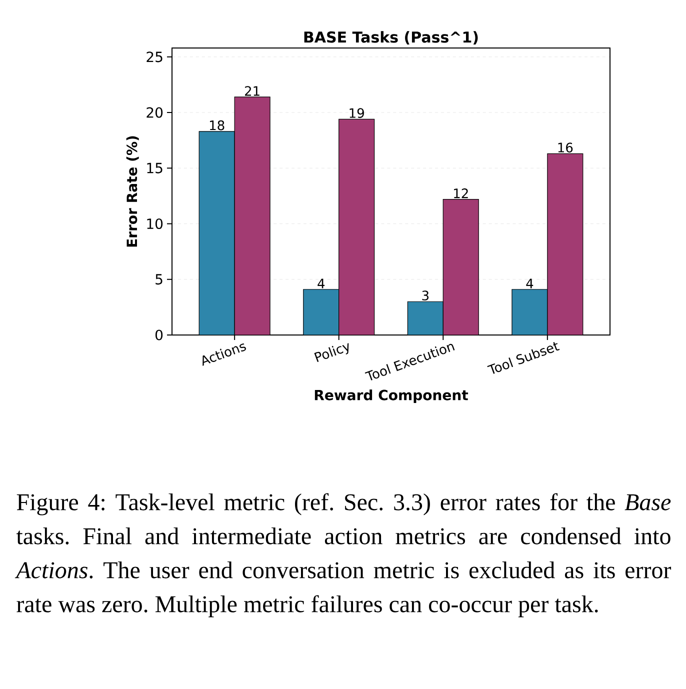 The width and height of the screenshot is (686, 689). I want to click on y-tick-label: 5, so click(159, 279).